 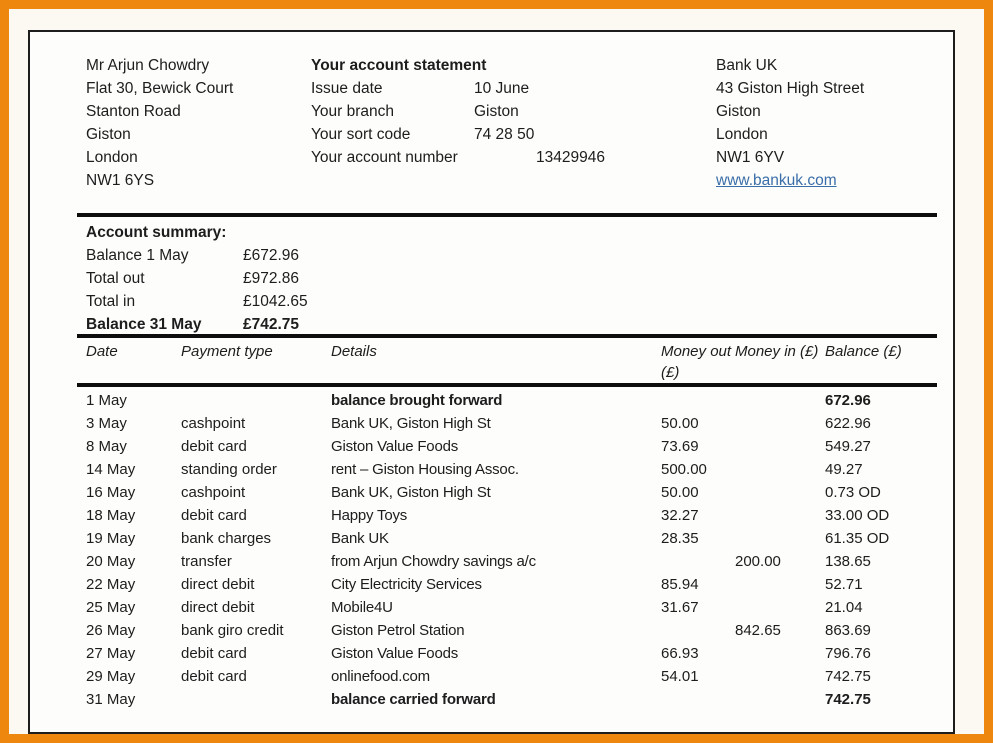 What do you see at coordinates (232, 630) in the screenshot?
I see `cell-payment-type: bank giro credit` at bounding box center [232, 630].